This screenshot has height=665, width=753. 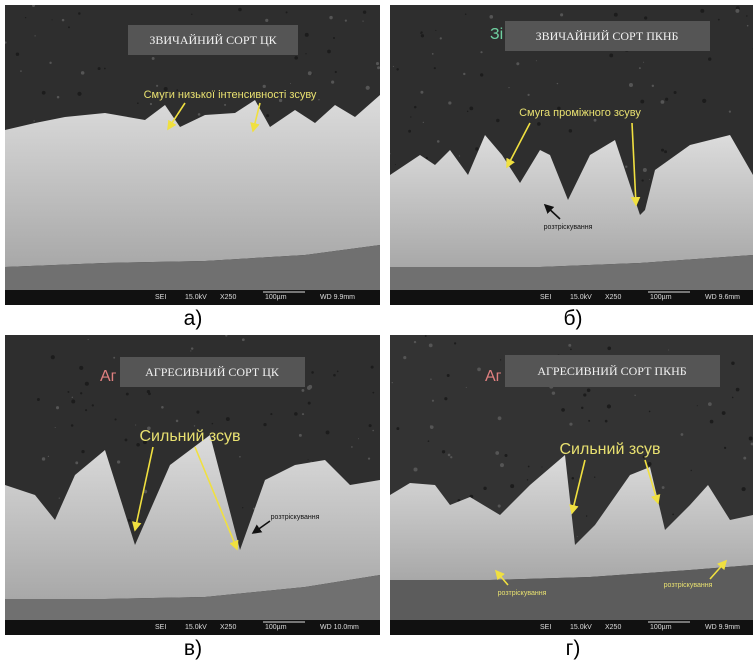 I want to click on caption: а), so click(x=193, y=318).